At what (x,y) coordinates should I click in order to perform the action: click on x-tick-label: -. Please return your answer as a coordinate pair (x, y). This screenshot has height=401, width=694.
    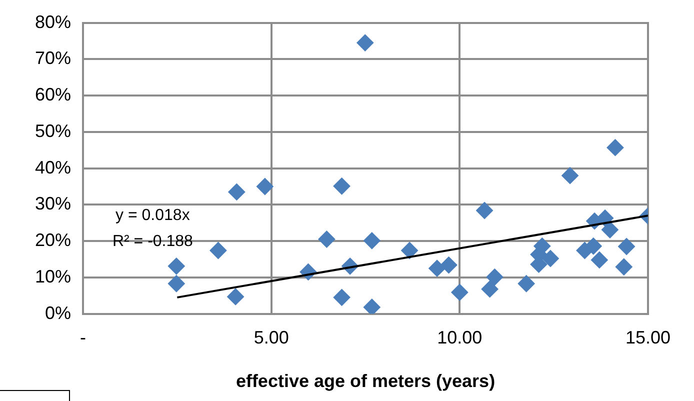
    Looking at the image, I should click on (83, 338).